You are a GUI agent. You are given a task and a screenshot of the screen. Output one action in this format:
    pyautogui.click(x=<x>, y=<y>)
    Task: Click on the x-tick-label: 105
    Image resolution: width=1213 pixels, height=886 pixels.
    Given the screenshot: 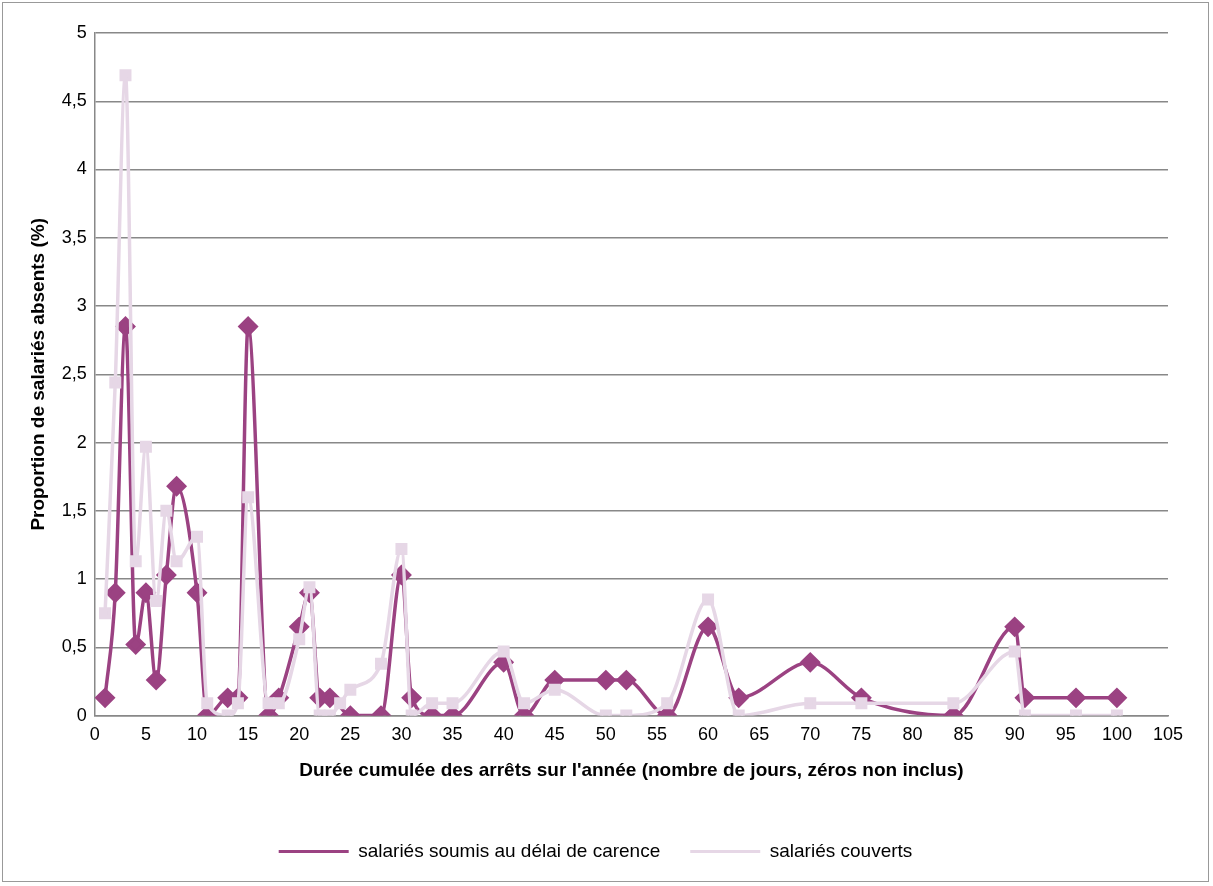 What is the action you would take?
    pyautogui.click(x=1168, y=734)
    